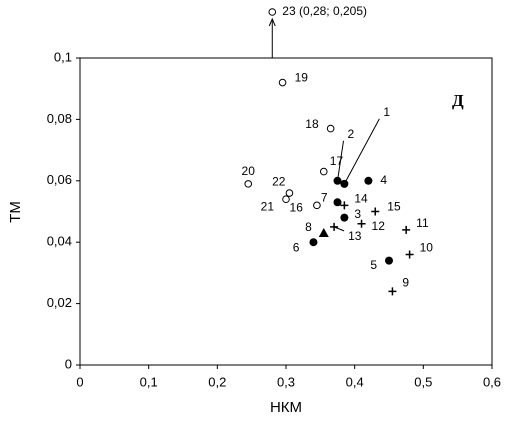 The height and width of the screenshot is (422, 509). What do you see at coordinates (361, 199) in the screenshot?
I see `point-label: 14` at bounding box center [361, 199].